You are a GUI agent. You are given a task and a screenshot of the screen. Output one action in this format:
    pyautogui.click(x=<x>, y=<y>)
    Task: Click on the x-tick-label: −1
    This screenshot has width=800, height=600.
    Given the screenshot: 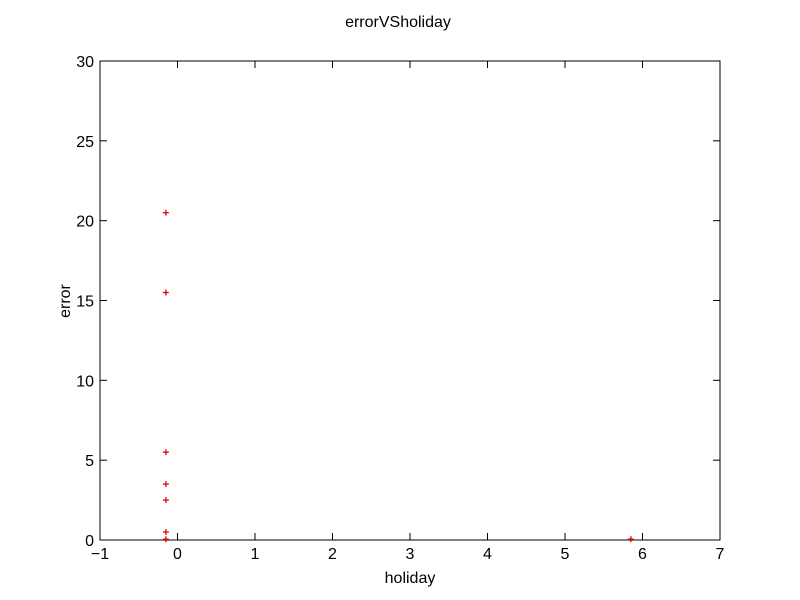 What is the action you would take?
    pyautogui.click(x=100, y=554)
    